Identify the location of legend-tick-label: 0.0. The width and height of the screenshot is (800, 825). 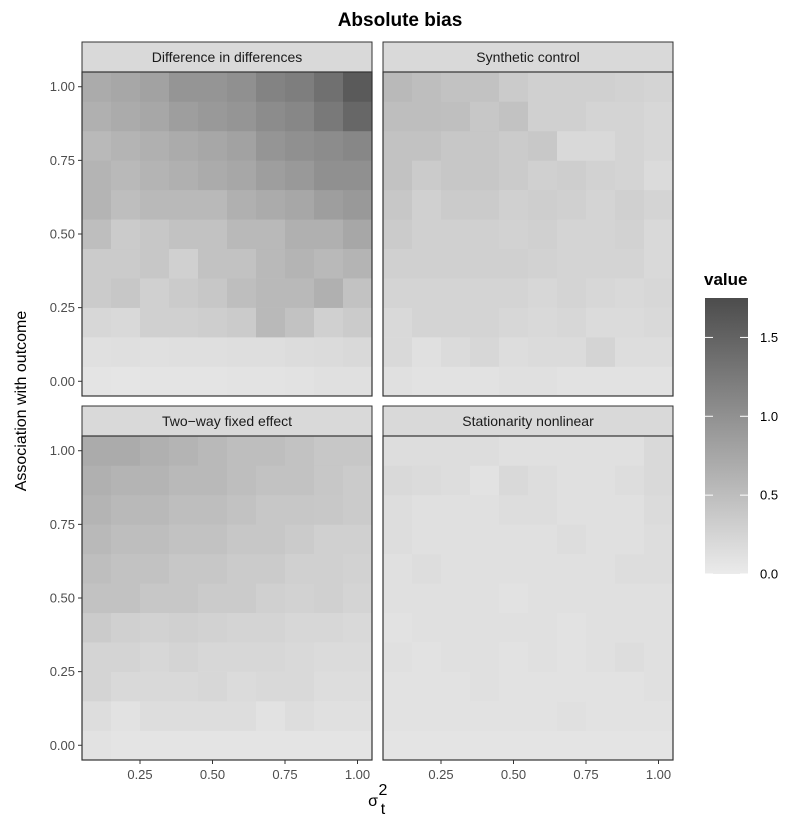
(769, 574).